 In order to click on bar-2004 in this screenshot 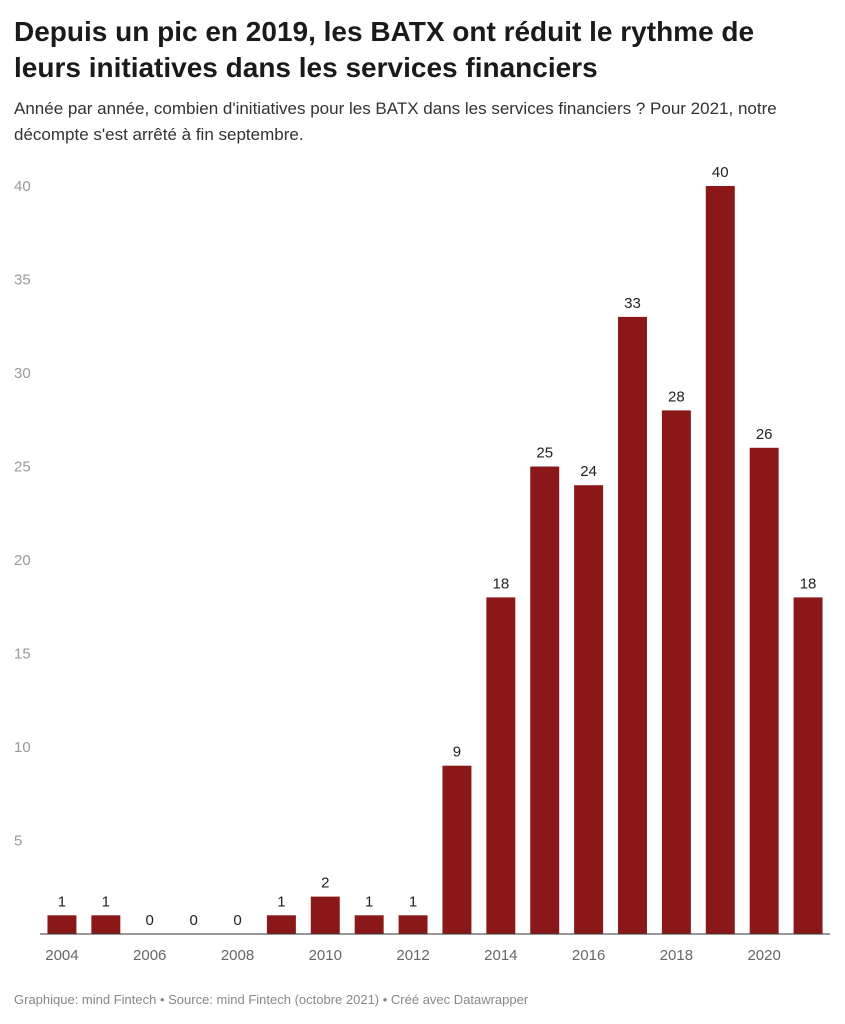, I will do `click(62, 924)`.